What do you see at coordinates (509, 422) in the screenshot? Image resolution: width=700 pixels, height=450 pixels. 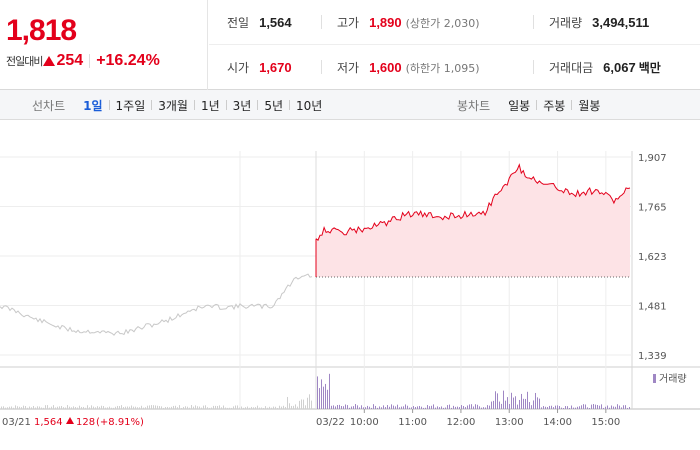 I see `x-tick-label: 13:00` at bounding box center [509, 422].